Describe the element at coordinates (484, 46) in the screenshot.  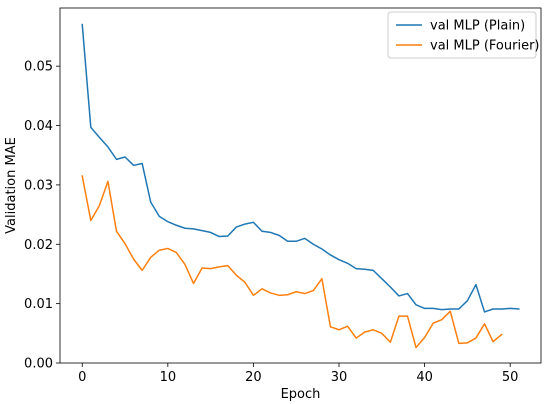
I see `legend-label-1: val MLP (Fourier)` at that location.